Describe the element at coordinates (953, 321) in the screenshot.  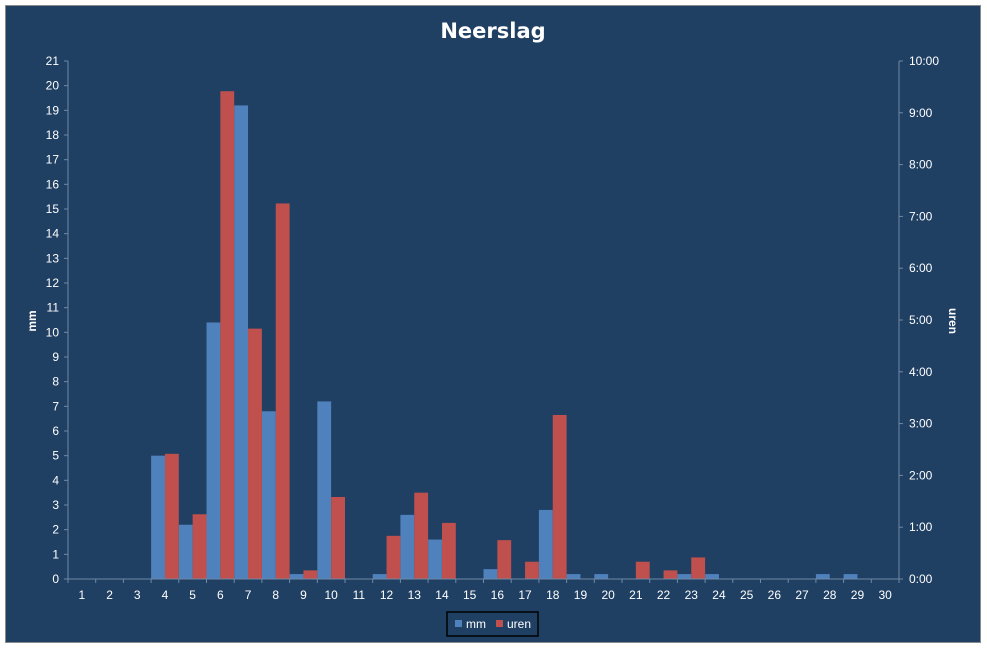
I see `y2-axis-title: uren` at that location.